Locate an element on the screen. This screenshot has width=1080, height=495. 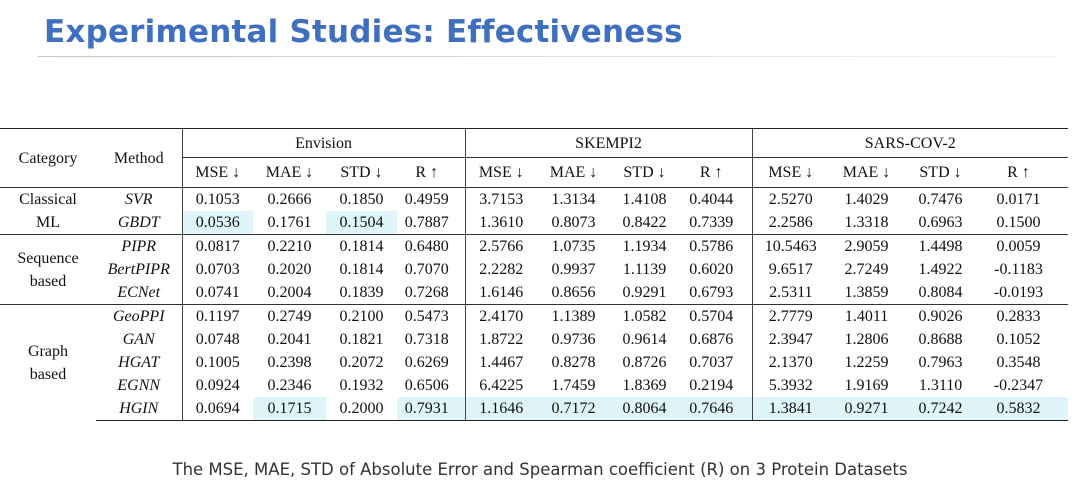
value-cell: 0.3548 is located at coordinates (1018, 362).